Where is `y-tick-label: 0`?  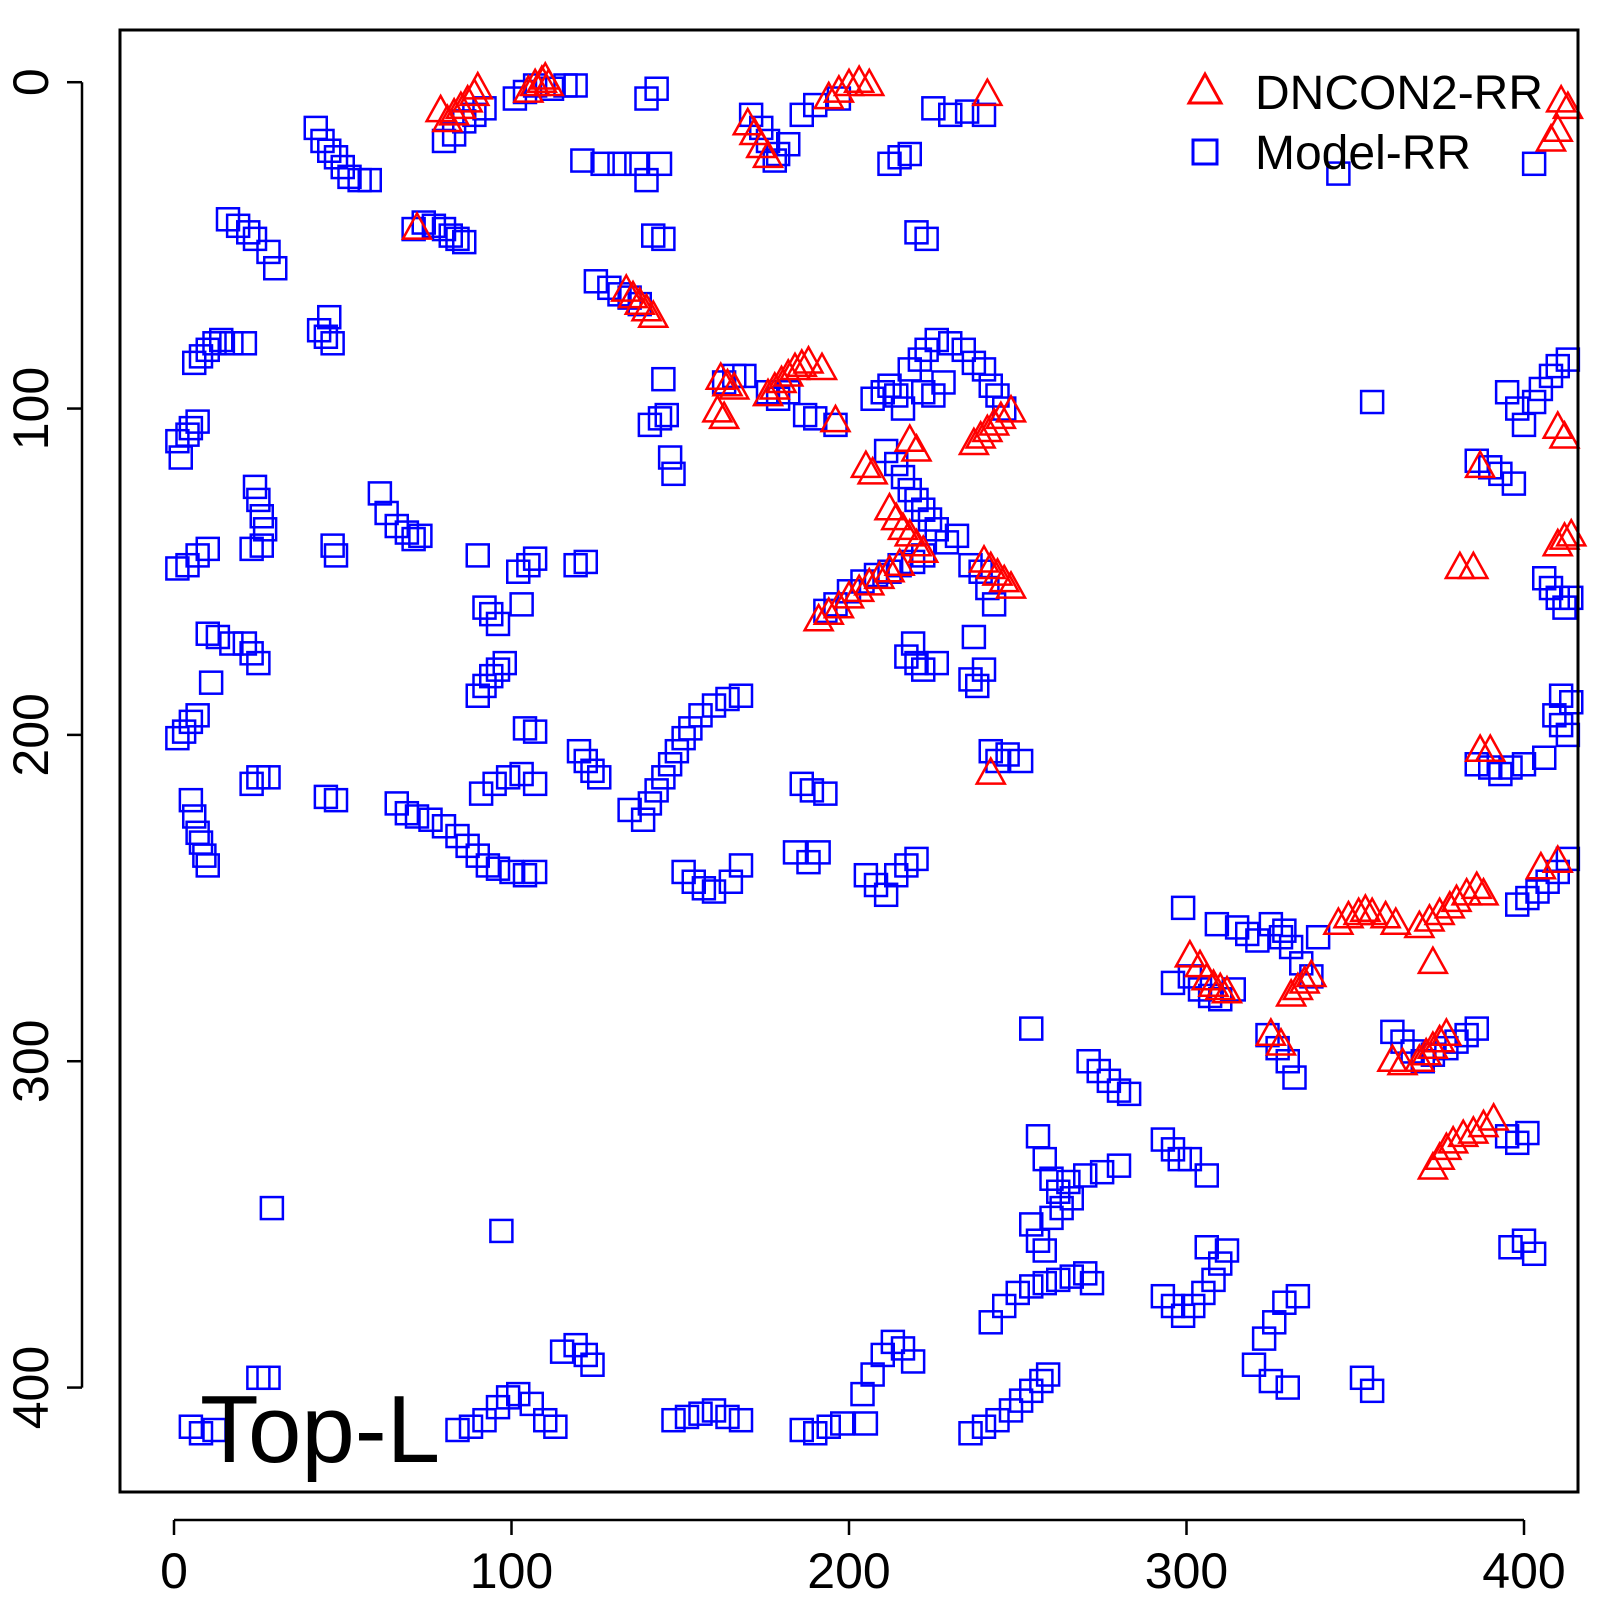 y-tick-label: 0 is located at coordinates (31, 82).